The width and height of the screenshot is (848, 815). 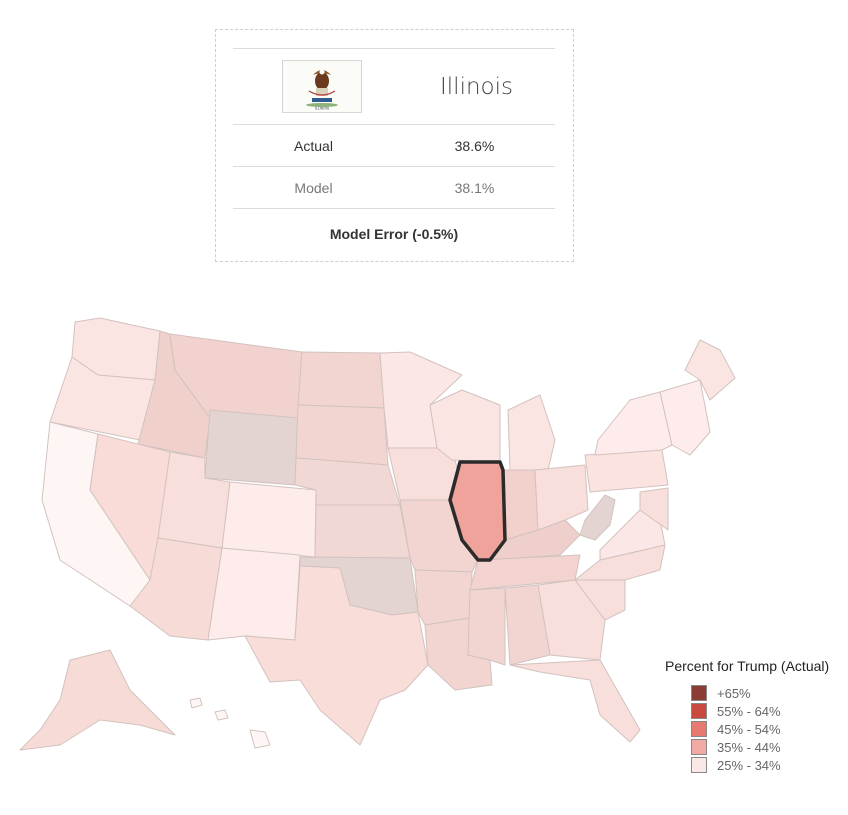 I want to click on state-TX, so click(x=336, y=655).